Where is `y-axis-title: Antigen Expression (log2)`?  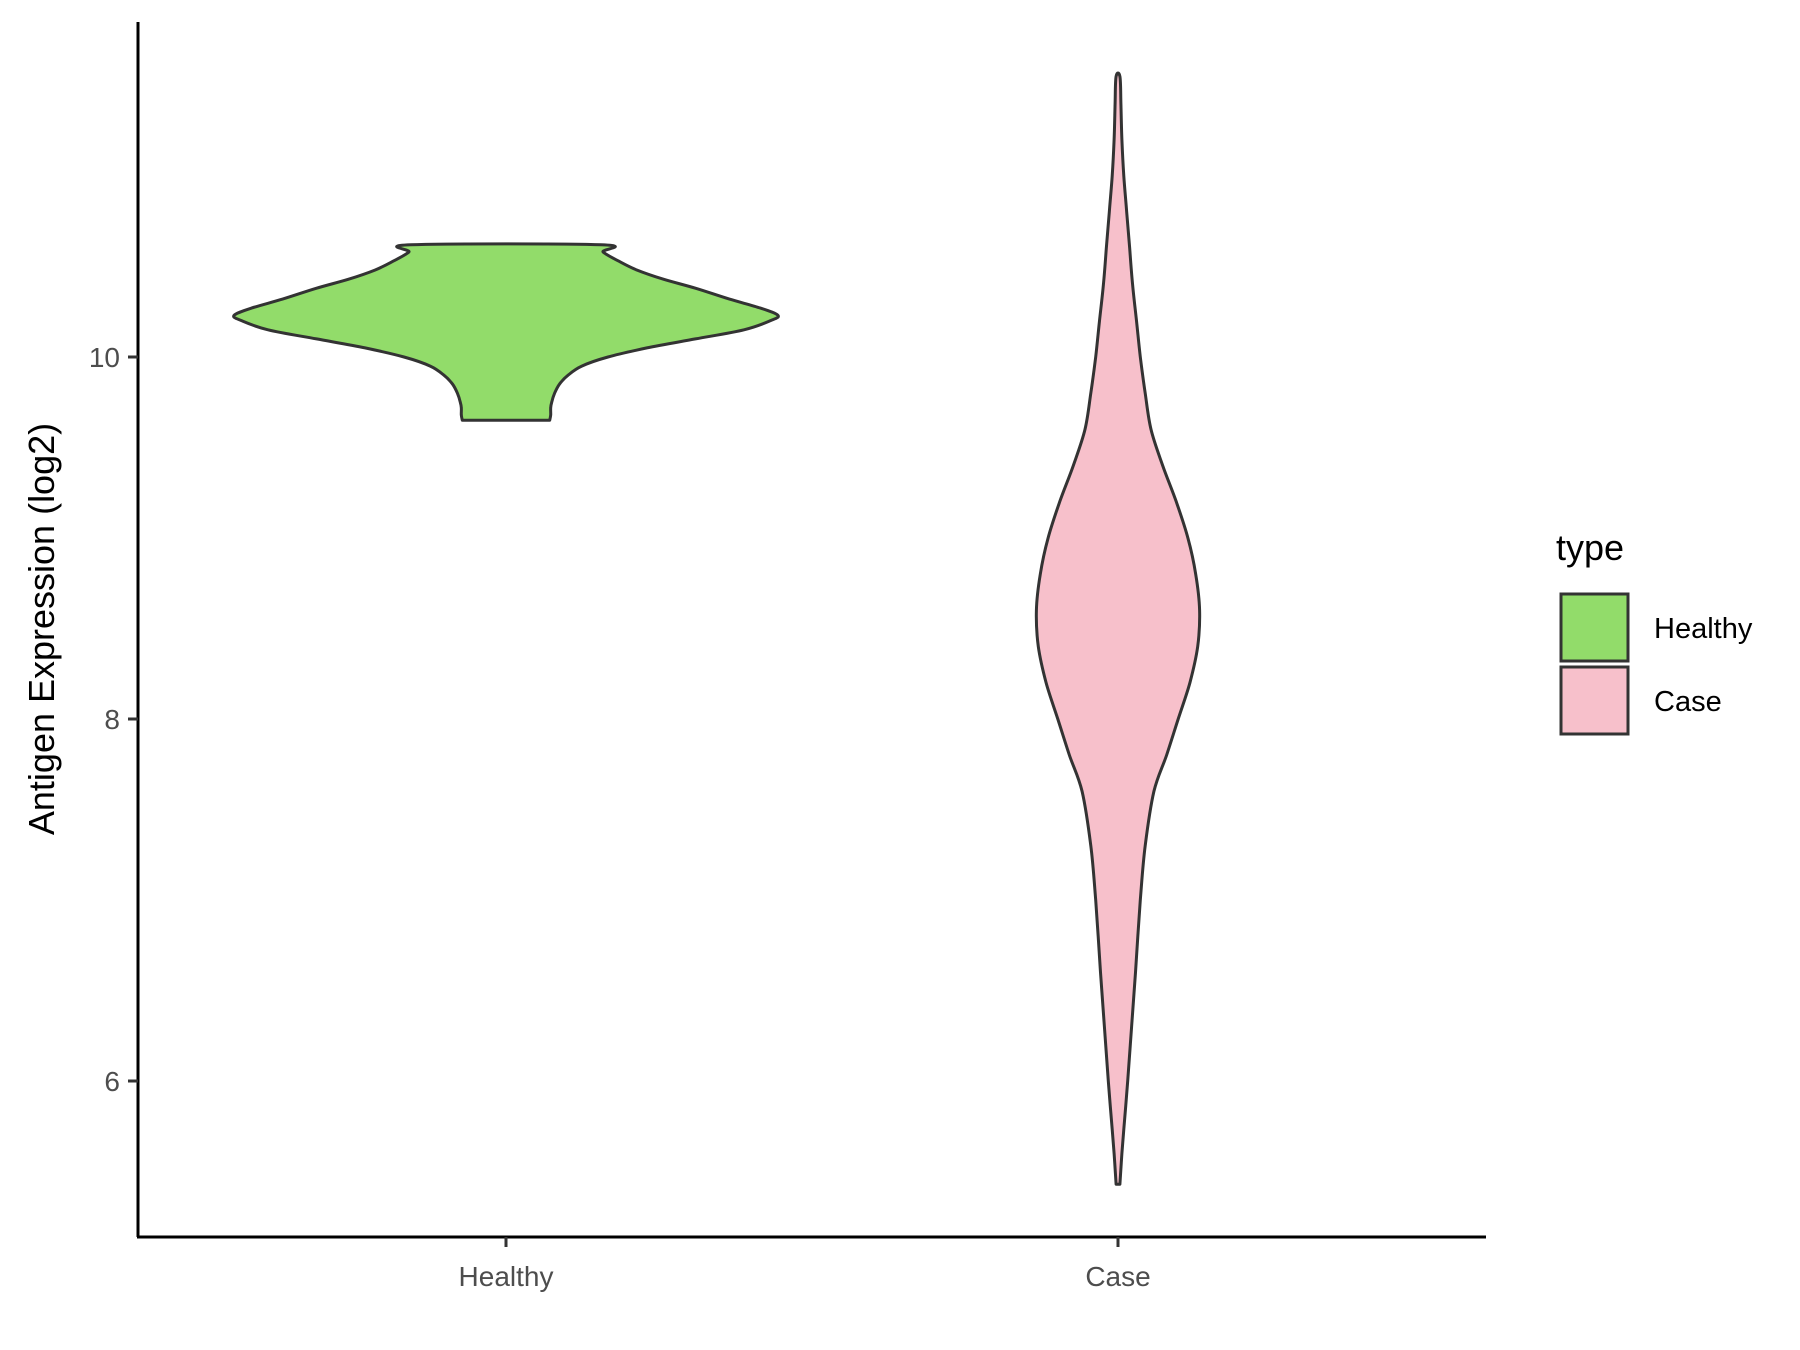 y-axis-title: Antigen Expression (log2) is located at coordinates (41, 629).